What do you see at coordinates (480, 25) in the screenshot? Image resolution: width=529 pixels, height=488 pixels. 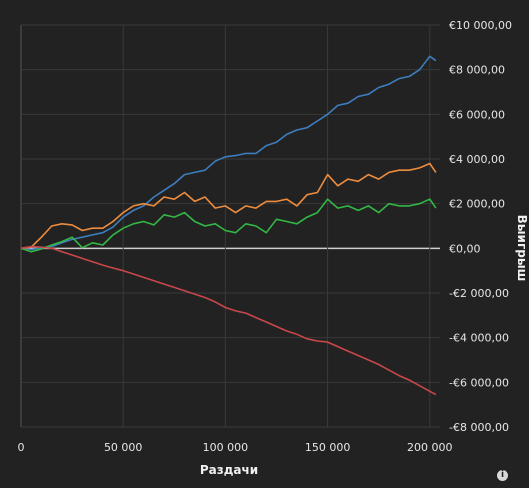 I see `y-tick-label: €10 000,00` at bounding box center [480, 25].